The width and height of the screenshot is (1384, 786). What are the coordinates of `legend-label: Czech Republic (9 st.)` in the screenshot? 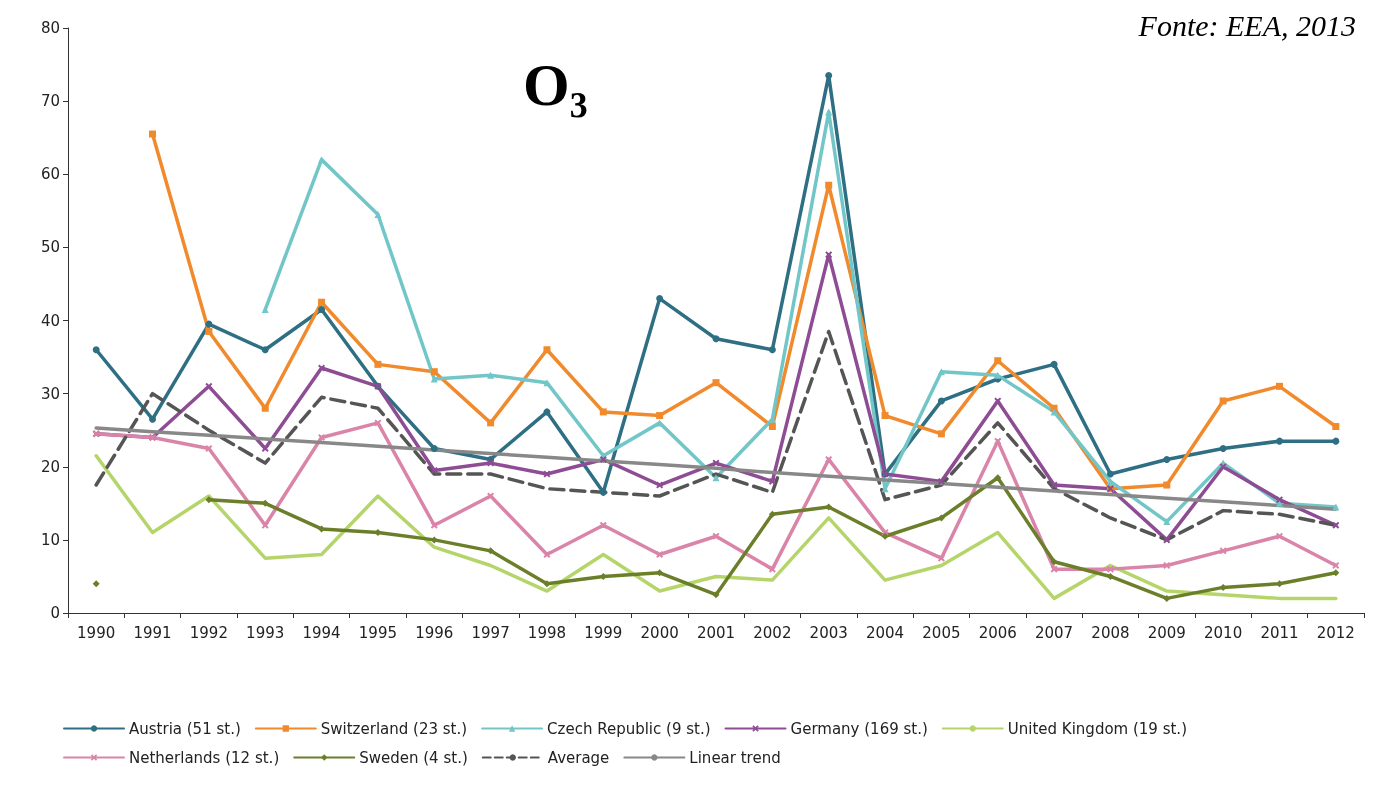 It's located at (629, 728).